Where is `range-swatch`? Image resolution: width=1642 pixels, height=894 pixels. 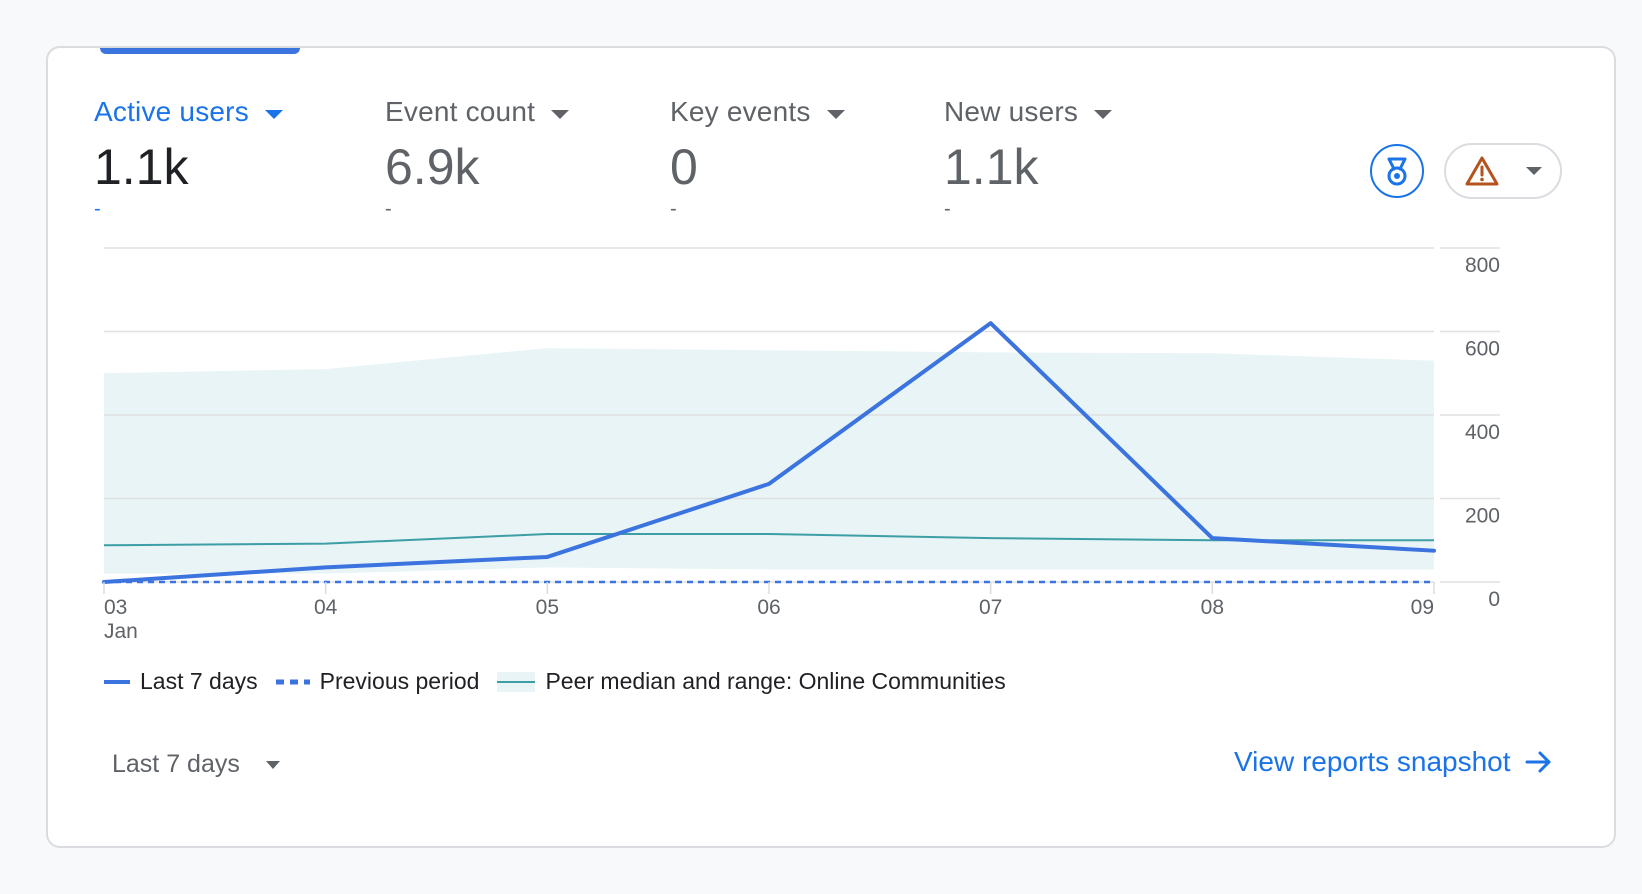
range-swatch is located at coordinates (516, 681).